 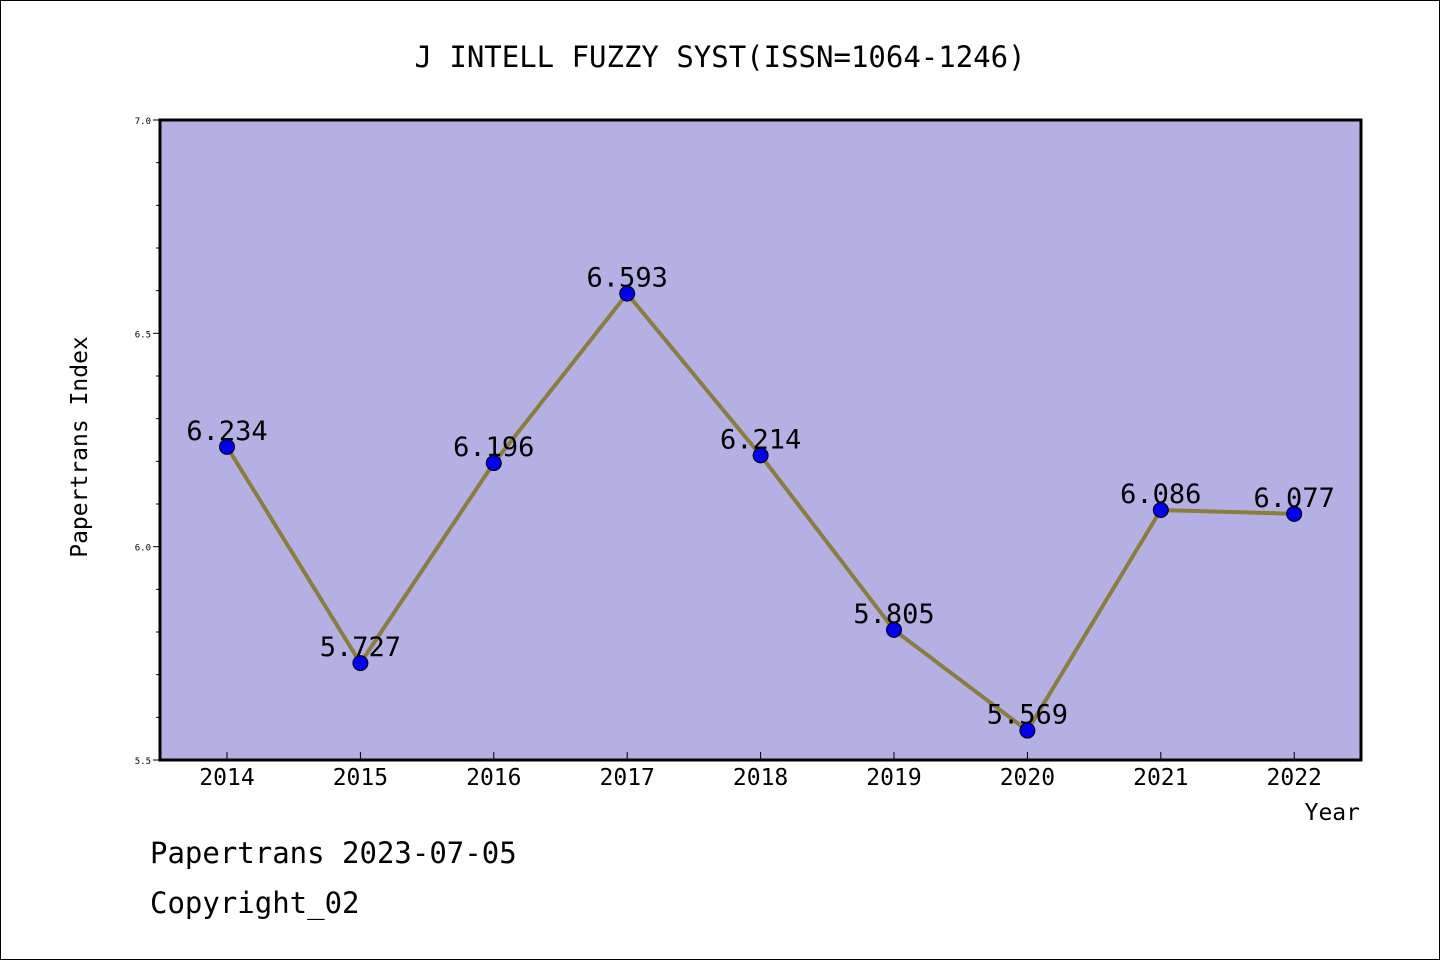 I want to click on x-axis: 2014 2015 2016 2017 2018 2019 2020 2021 2022, so click(x=760, y=771).